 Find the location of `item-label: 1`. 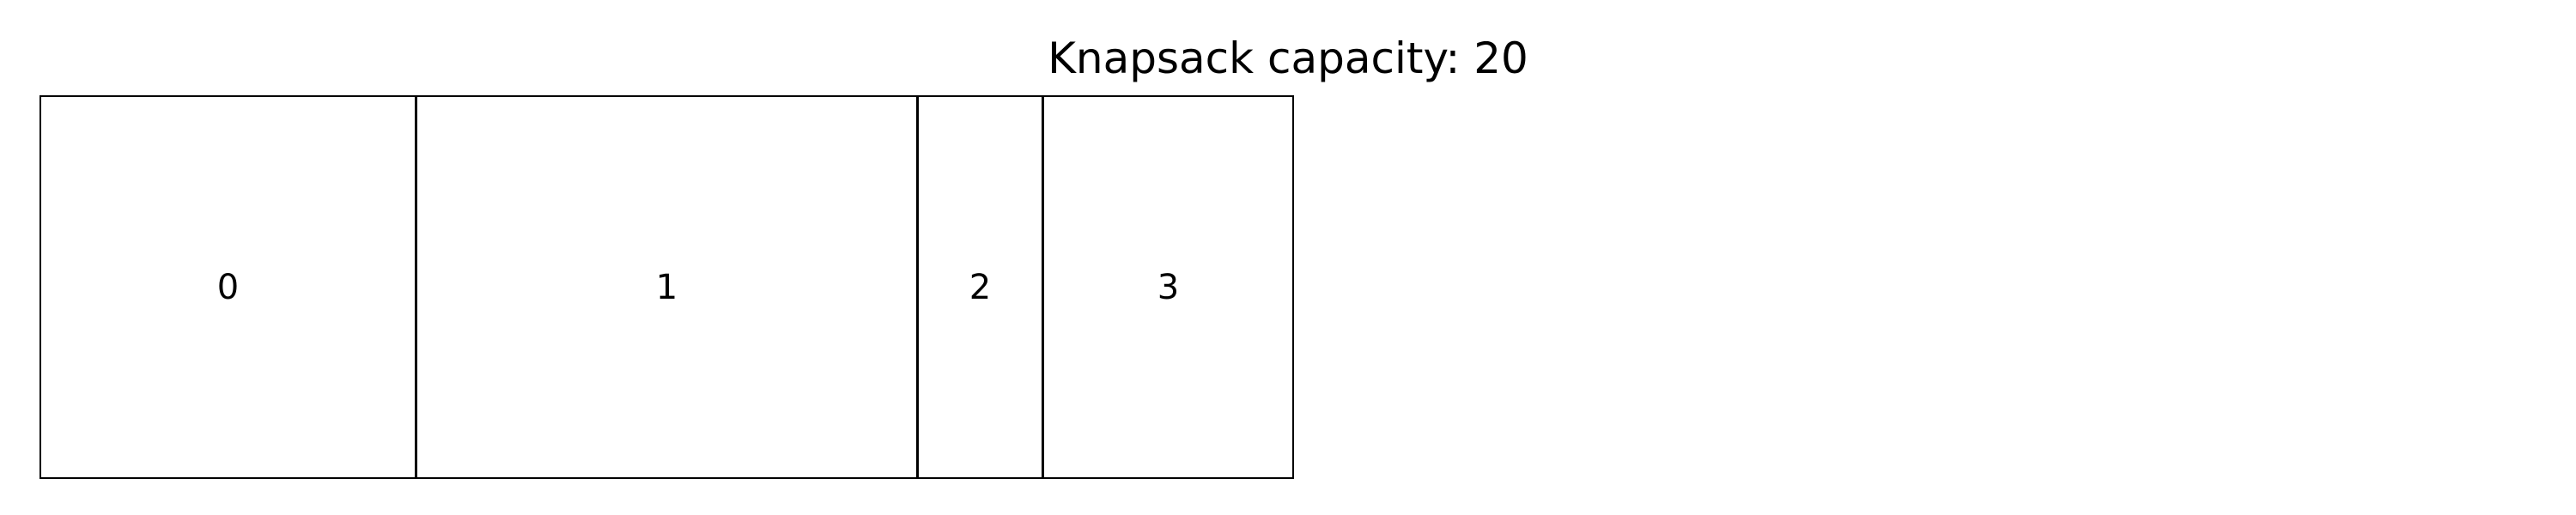

item-label: 1 is located at coordinates (666, 287).